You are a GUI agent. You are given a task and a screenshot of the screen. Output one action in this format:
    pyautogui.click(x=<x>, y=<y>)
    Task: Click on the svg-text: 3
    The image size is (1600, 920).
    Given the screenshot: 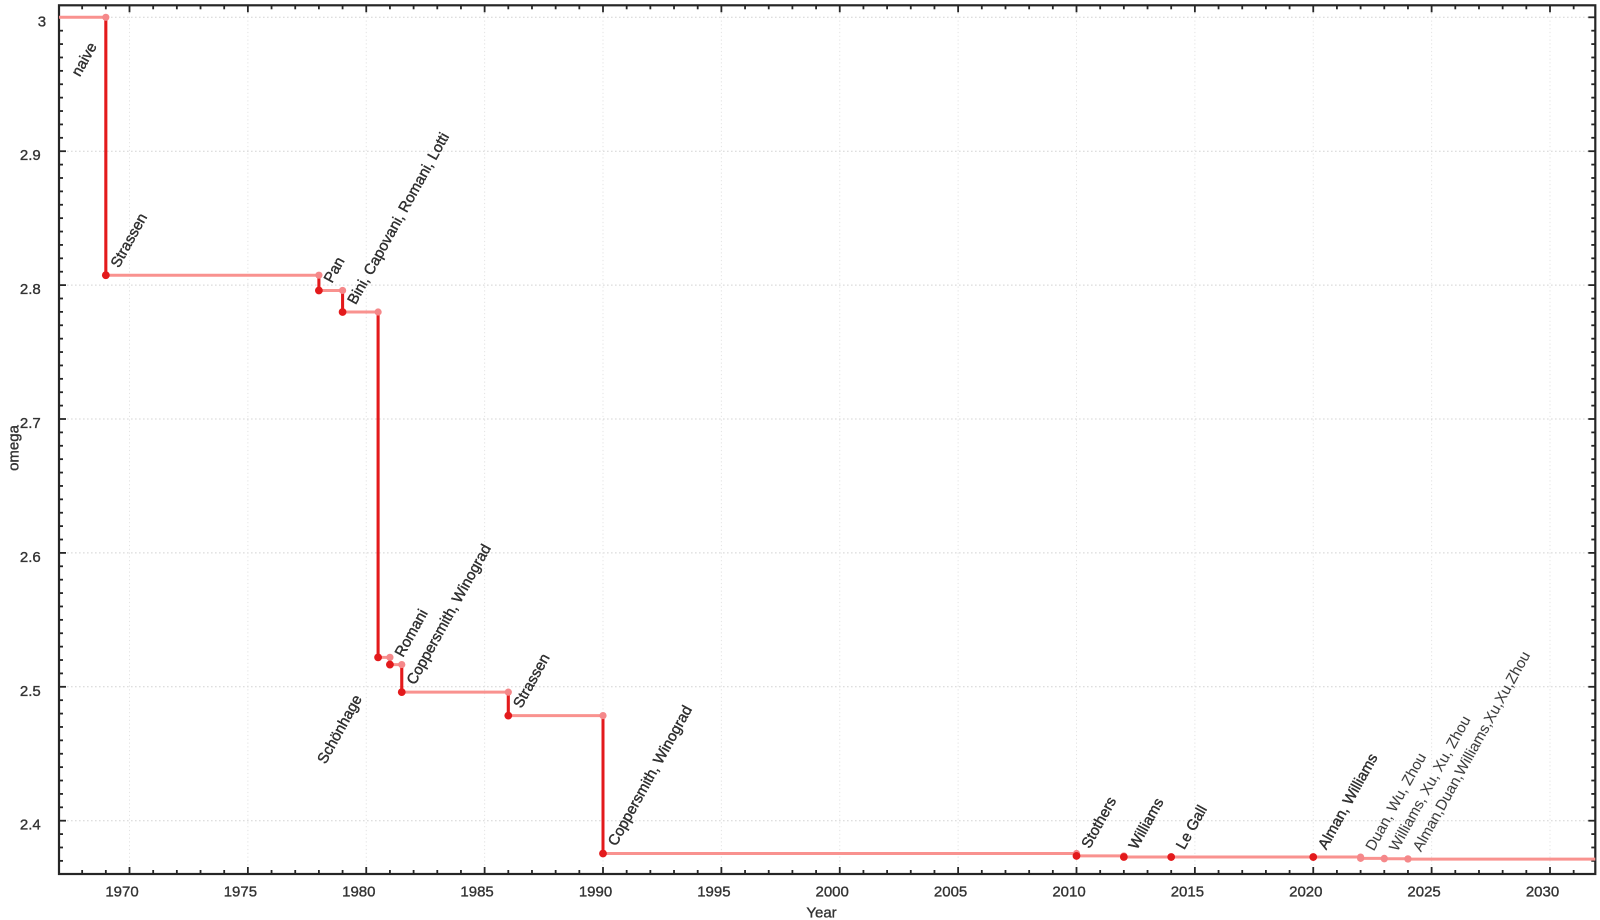 What is the action you would take?
    pyautogui.click(x=42, y=21)
    